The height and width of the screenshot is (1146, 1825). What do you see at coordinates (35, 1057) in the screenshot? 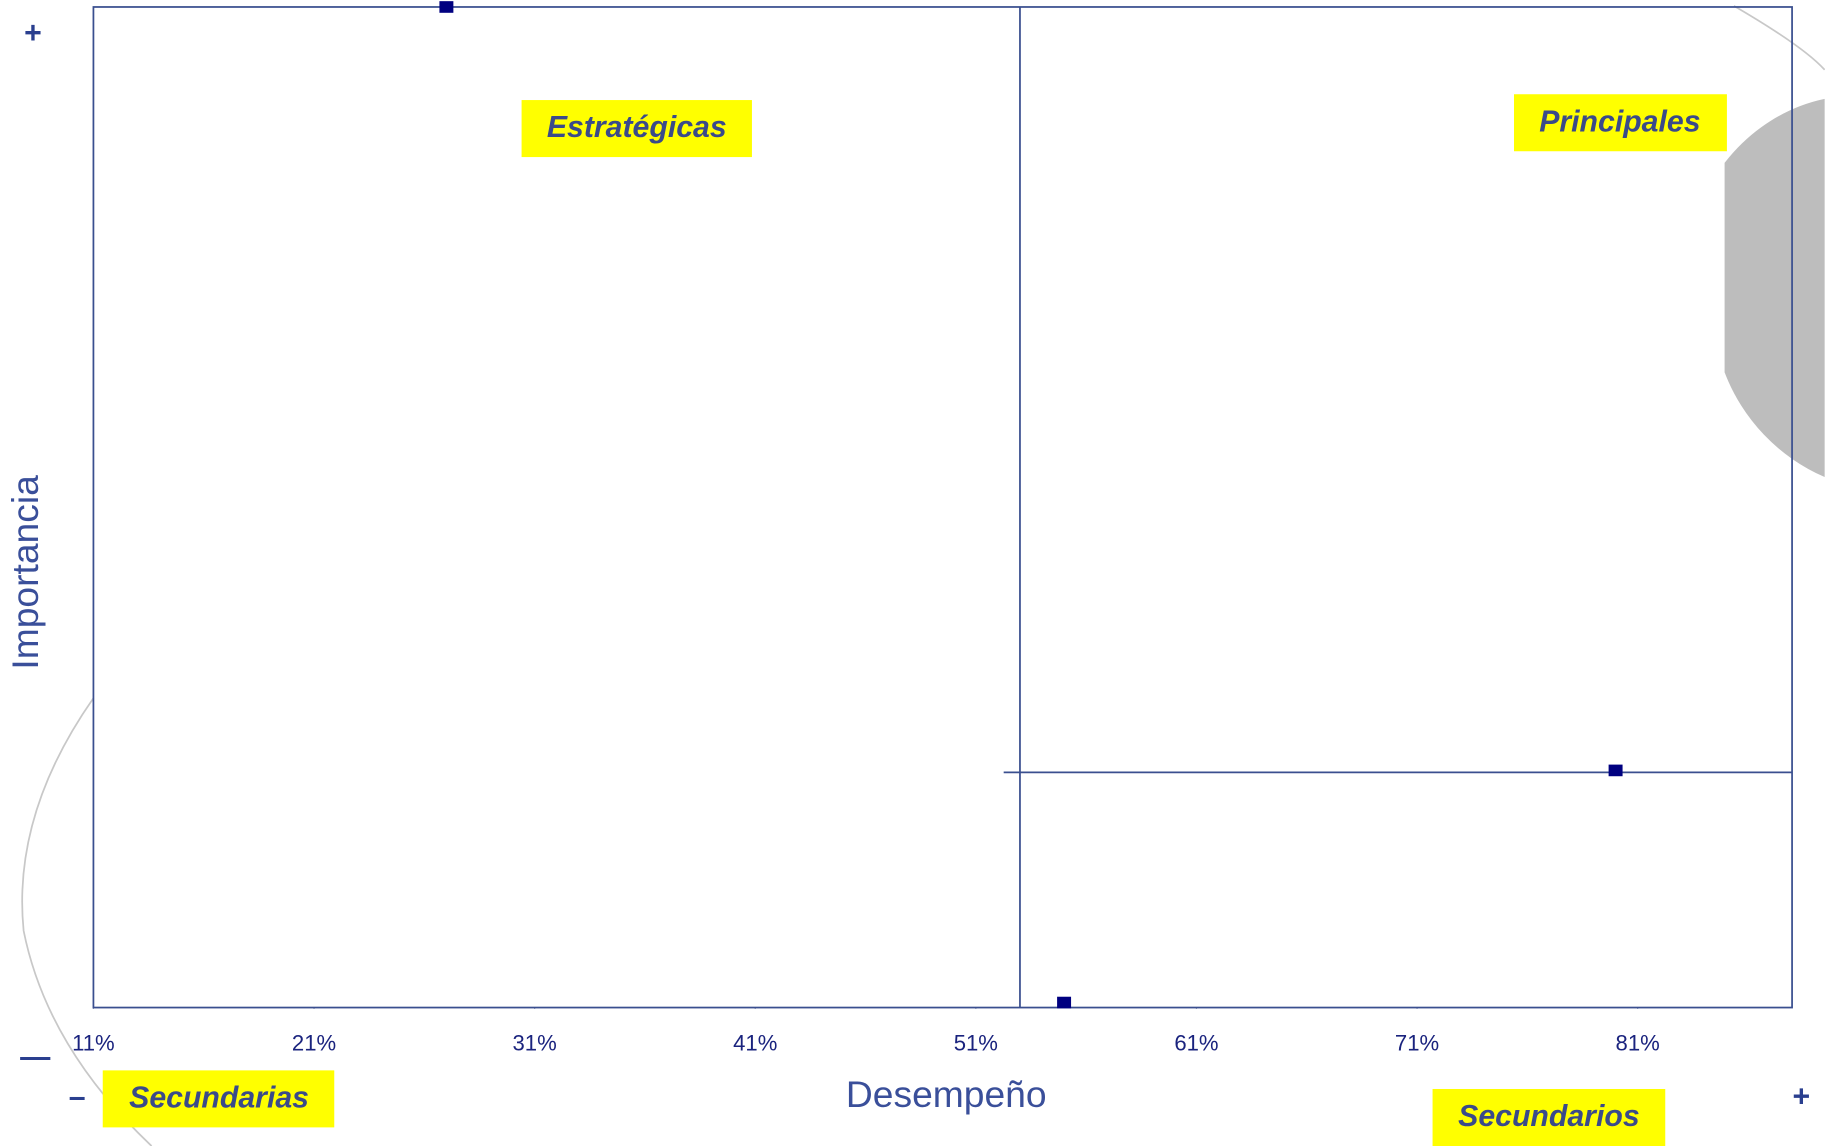
I see `axis-sign: —` at bounding box center [35, 1057].